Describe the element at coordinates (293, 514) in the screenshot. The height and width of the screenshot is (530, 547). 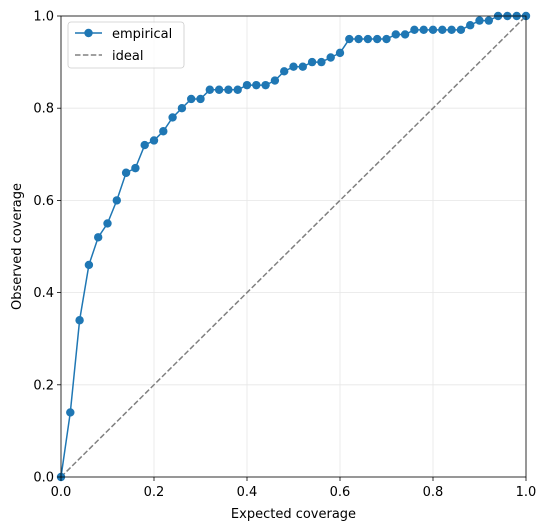
I see `x-axis-label: Expected coverage` at that location.